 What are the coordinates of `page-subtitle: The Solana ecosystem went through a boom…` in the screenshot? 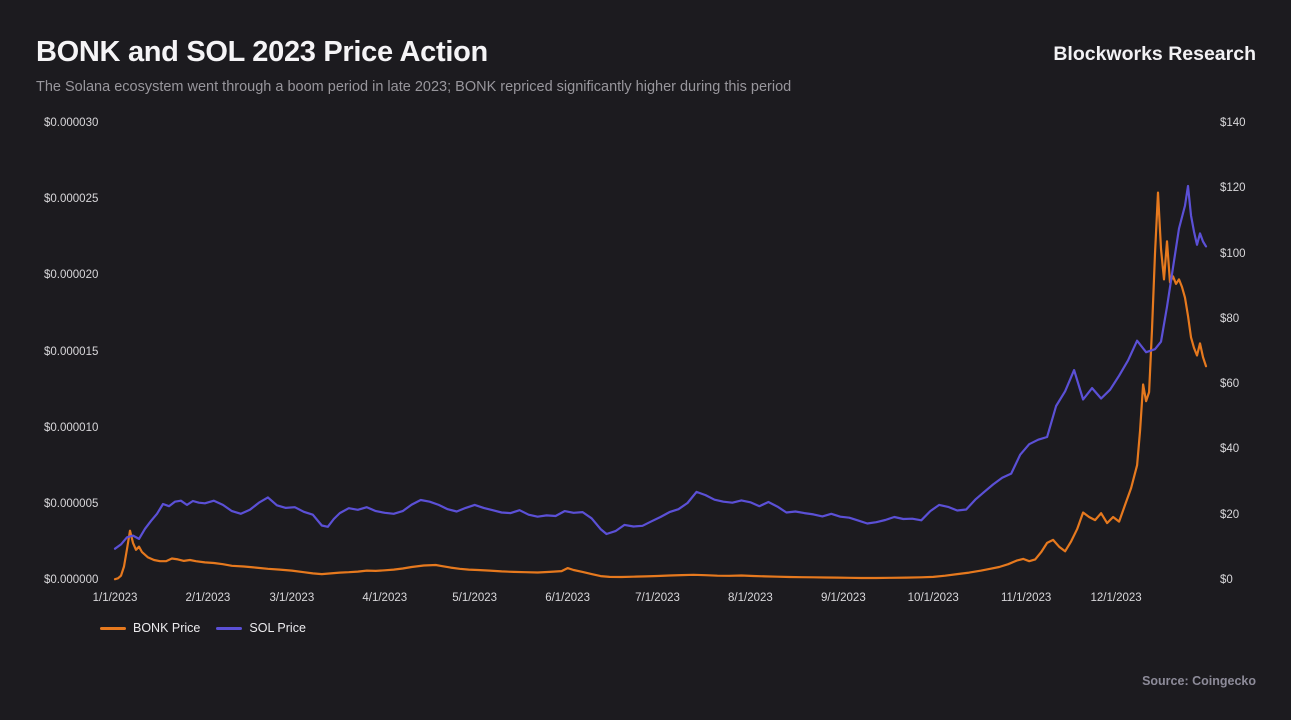 It's located at (414, 87).